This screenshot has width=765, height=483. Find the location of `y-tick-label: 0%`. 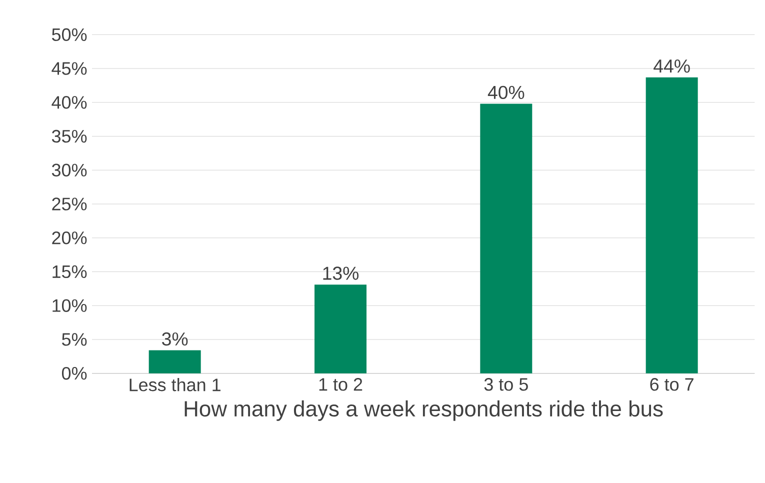

y-tick-label: 0% is located at coordinates (74, 373).